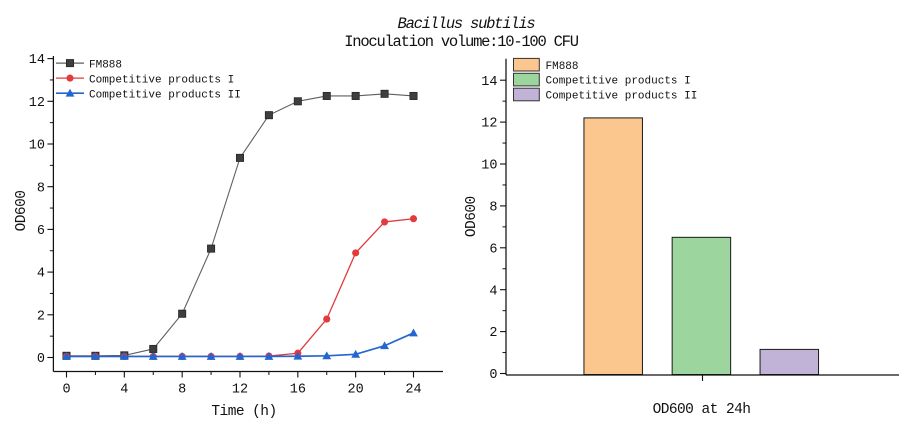 The height and width of the screenshot is (430, 916). I want to click on x-tick-label: 4, so click(124, 390).